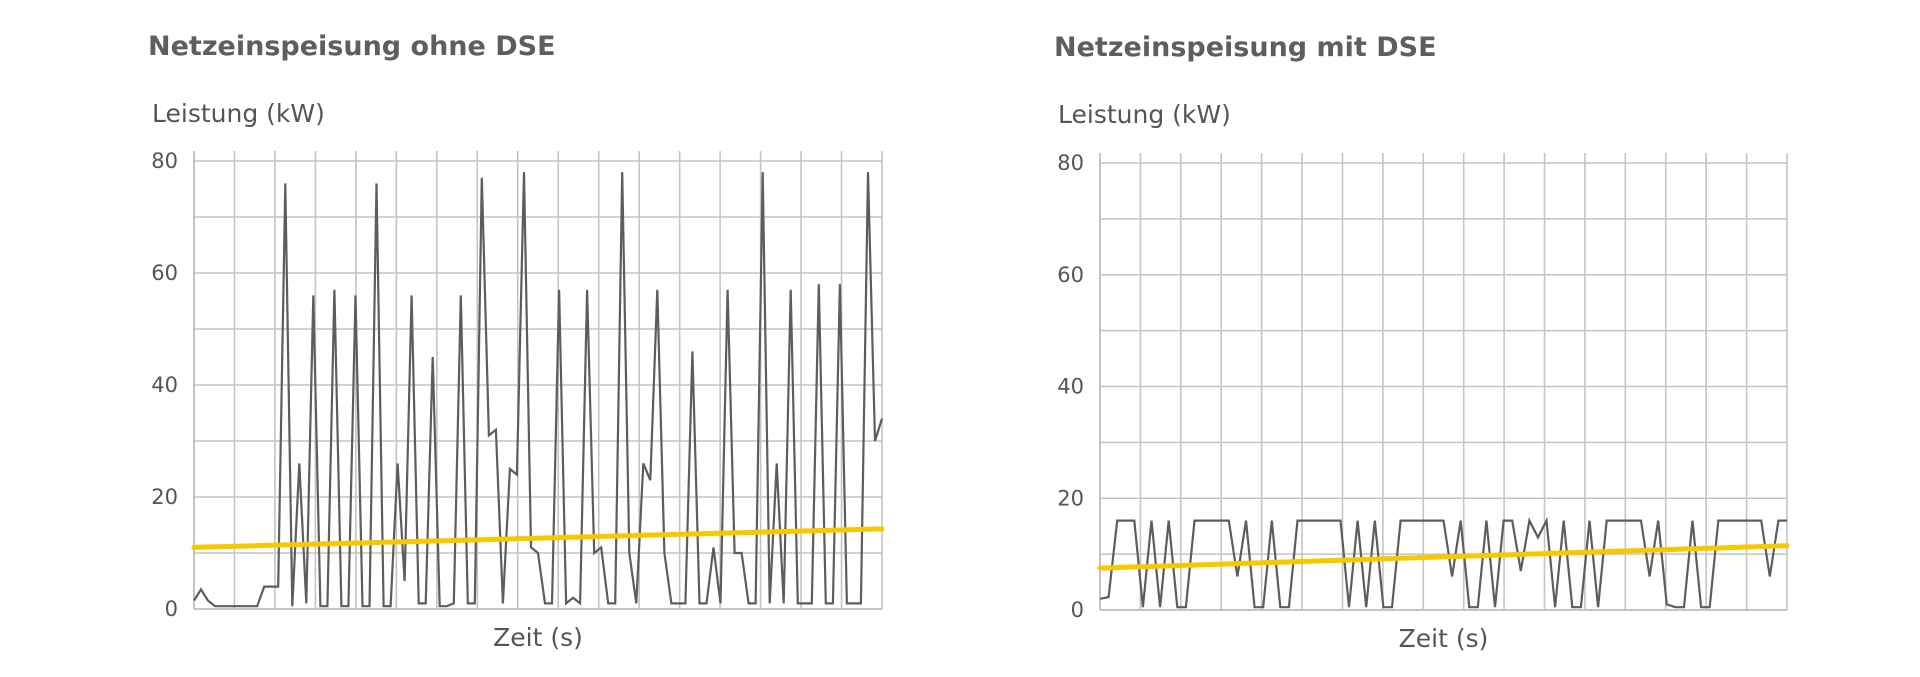 Image resolution: width=1920 pixels, height=677 pixels. Describe the element at coordinates (352, 46) in the screenshot. I see `chart-title: Netzeinspeisung ohne DSE` at that location.